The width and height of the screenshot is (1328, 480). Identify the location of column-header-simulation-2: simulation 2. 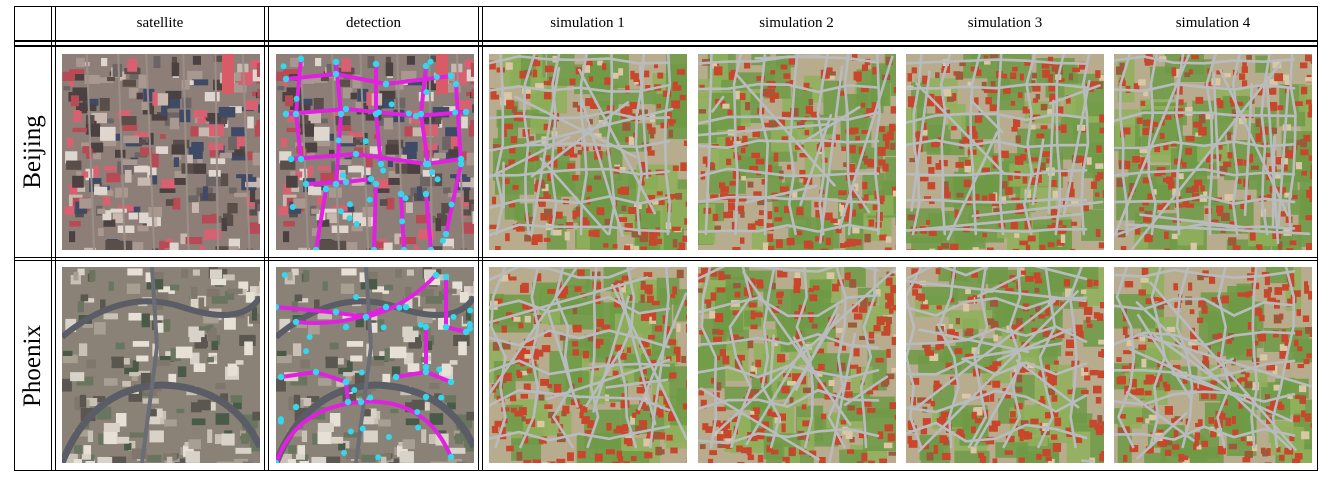
(796, 23).